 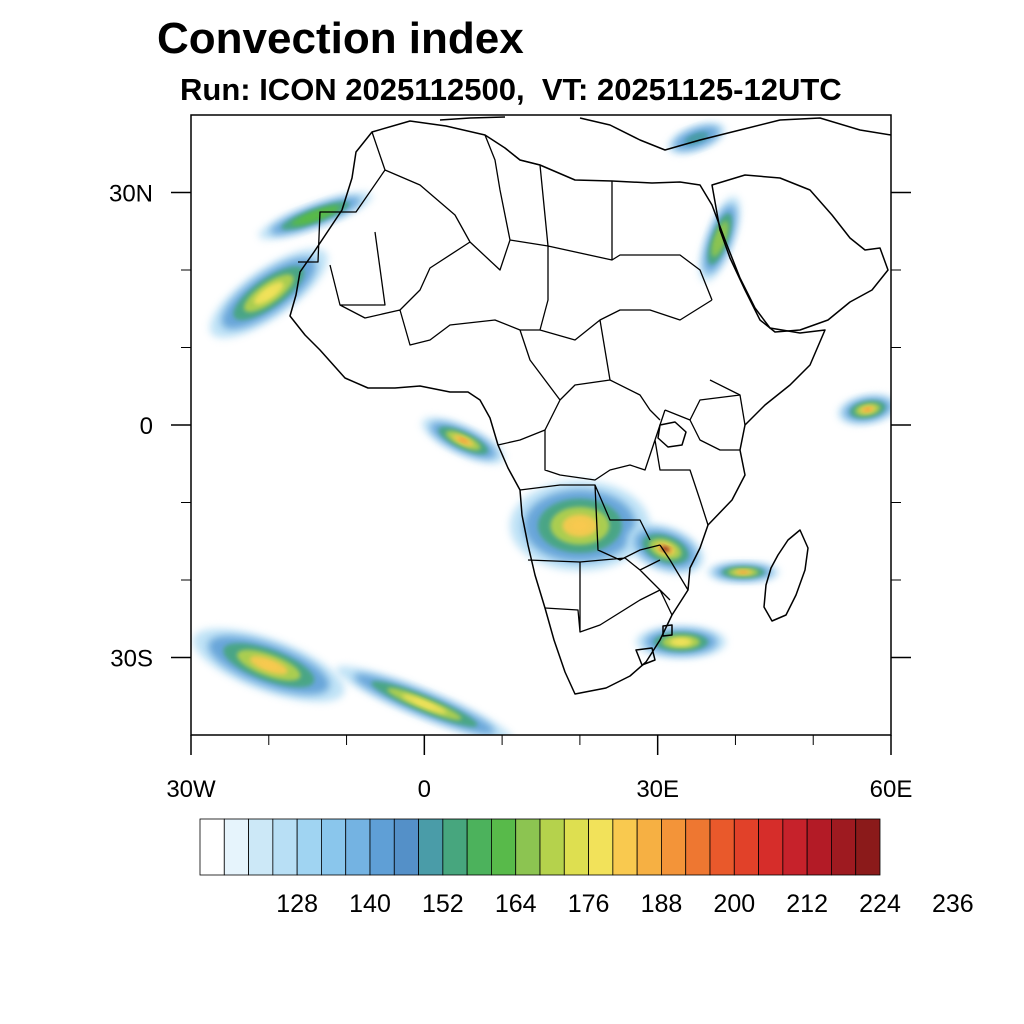 What do you see at coordinates (516, 904) in the screenshot?
I see `colorbar-tick-label: 164` at bounding box center [516, 904].